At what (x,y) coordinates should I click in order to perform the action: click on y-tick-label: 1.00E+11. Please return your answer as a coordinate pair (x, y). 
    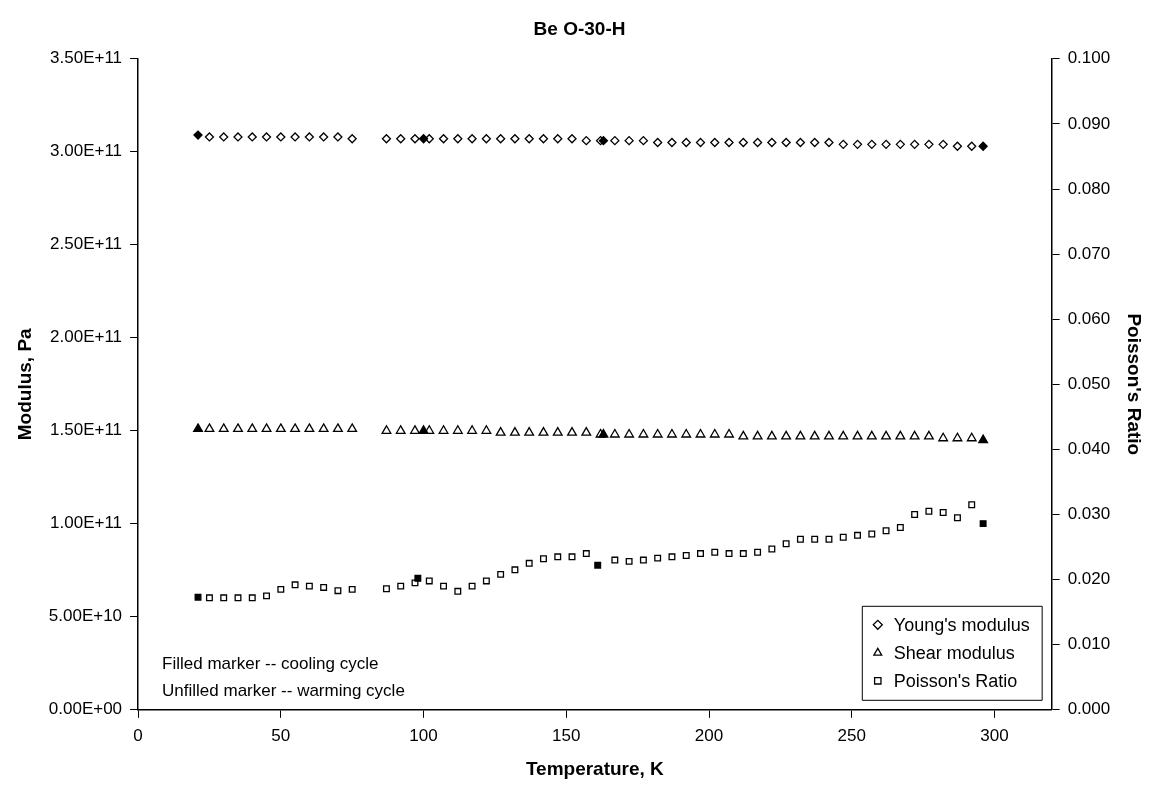
    Looking at the image, I should click on (86, 523).